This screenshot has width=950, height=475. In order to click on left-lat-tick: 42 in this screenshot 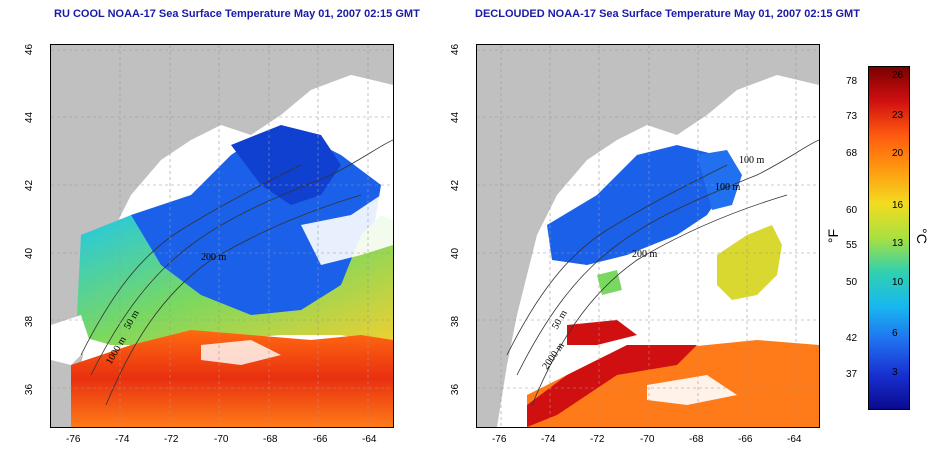, I will do `click(30, 185)`.